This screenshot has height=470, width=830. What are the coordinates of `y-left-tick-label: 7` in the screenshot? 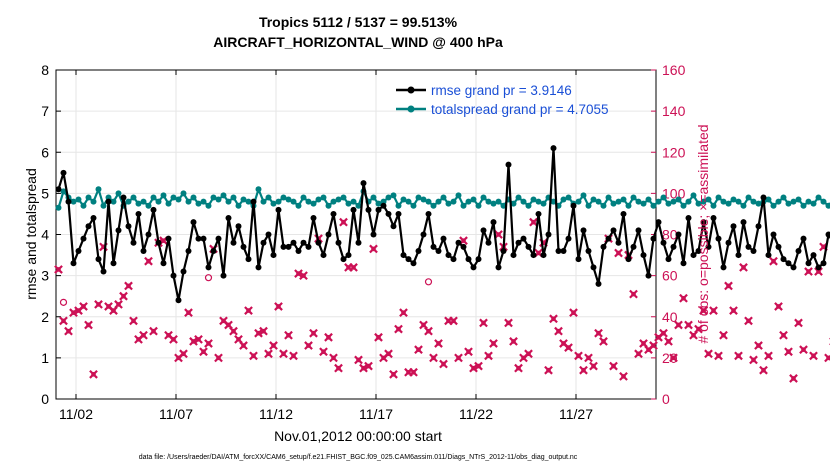 It's located at (45, 111).